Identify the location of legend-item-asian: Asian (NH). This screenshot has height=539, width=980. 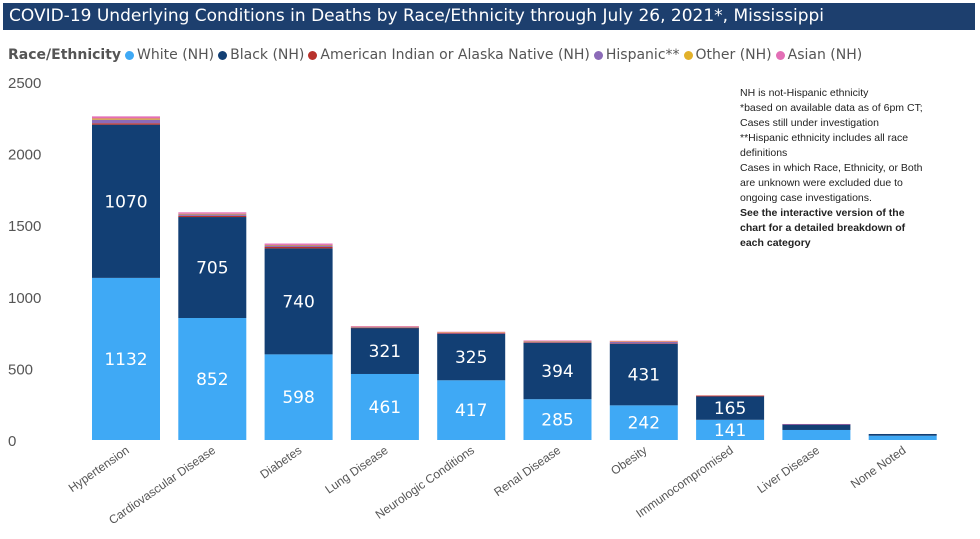
(819, 55).